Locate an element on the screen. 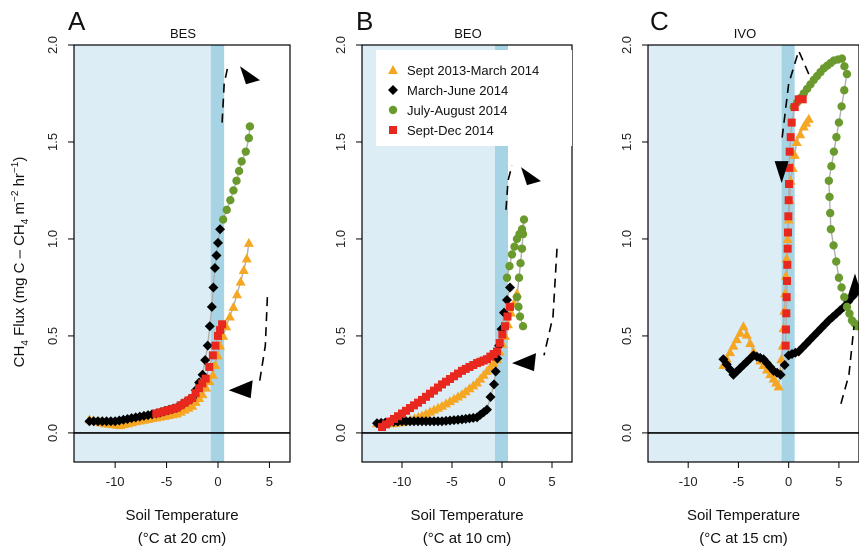 This screenshot has width=859, height=550. trend-arrow-head is located at coordinates (531, 176).